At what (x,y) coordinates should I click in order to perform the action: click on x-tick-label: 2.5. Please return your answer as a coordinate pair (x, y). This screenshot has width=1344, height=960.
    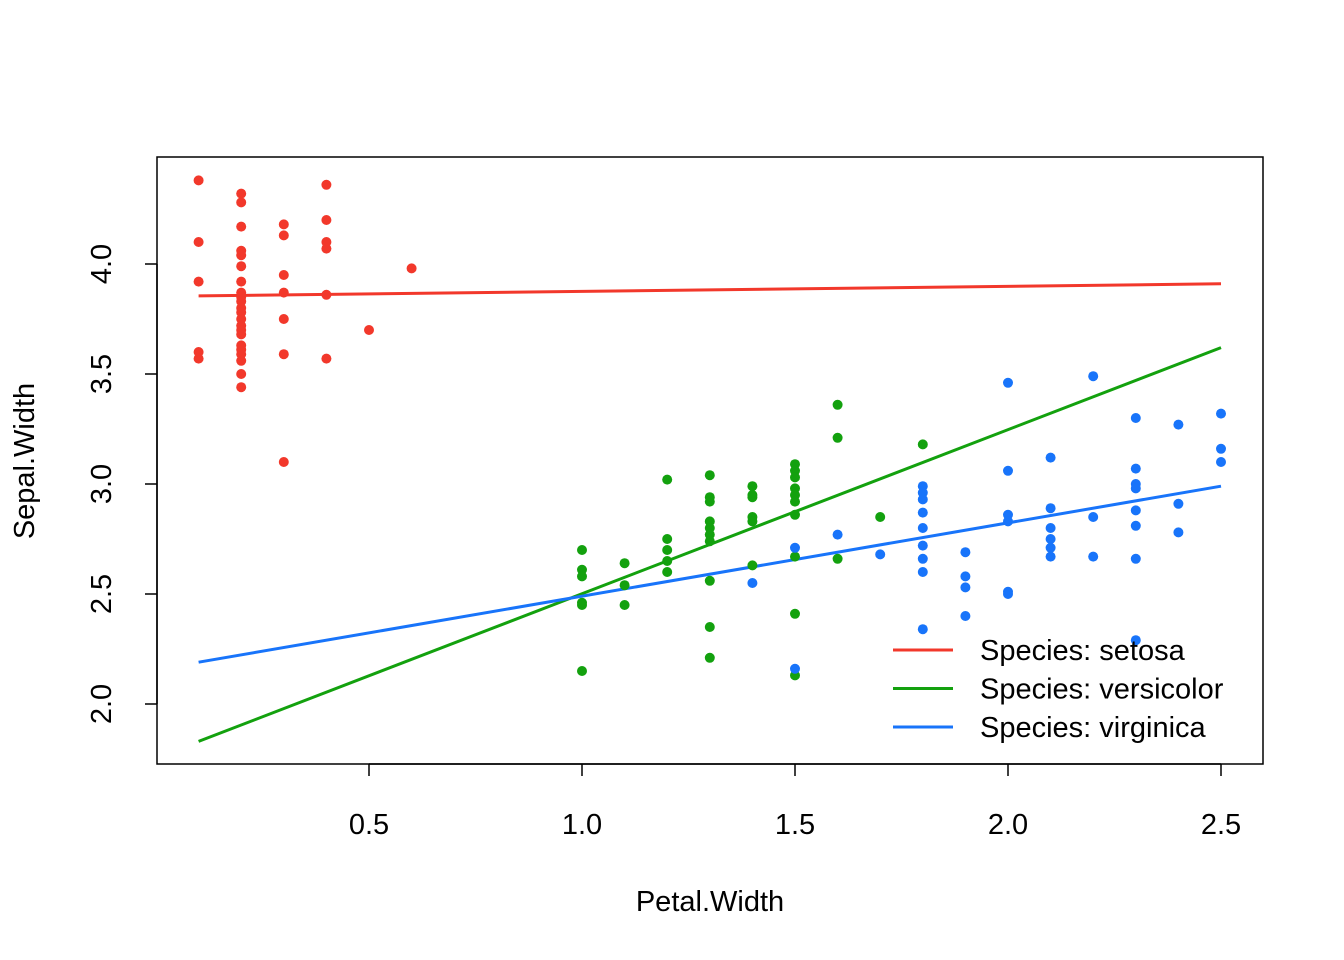
    Looking at the image, I should click on (1221, 825).